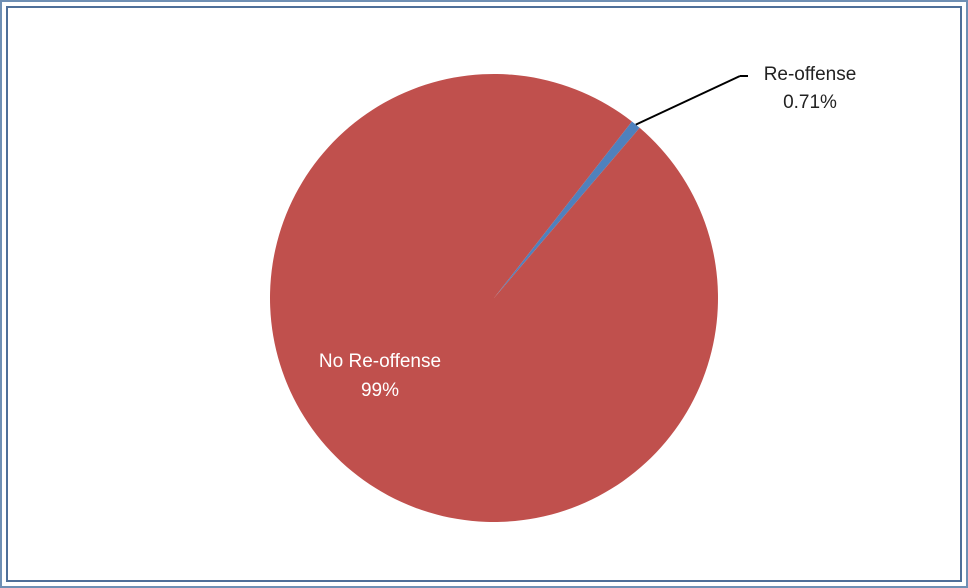 This screenshot has height=588, width=968. Describe the element at coordinates (810, 74) in the screenshot. I see `slice-label-reoffense: Re-offense` at that location.